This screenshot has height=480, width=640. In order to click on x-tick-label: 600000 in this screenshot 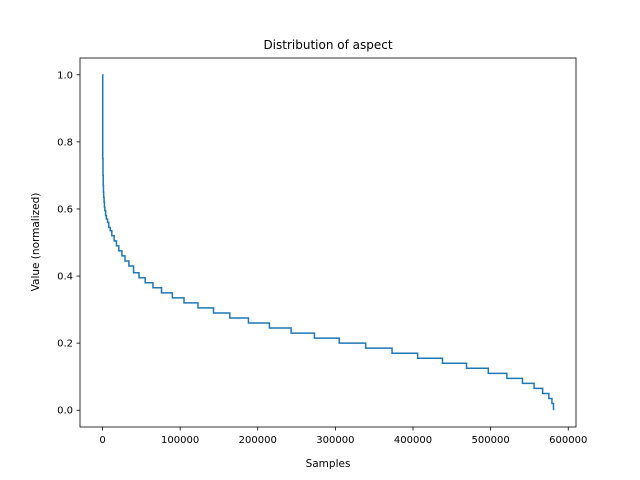, I will do `click(568, 440)`.